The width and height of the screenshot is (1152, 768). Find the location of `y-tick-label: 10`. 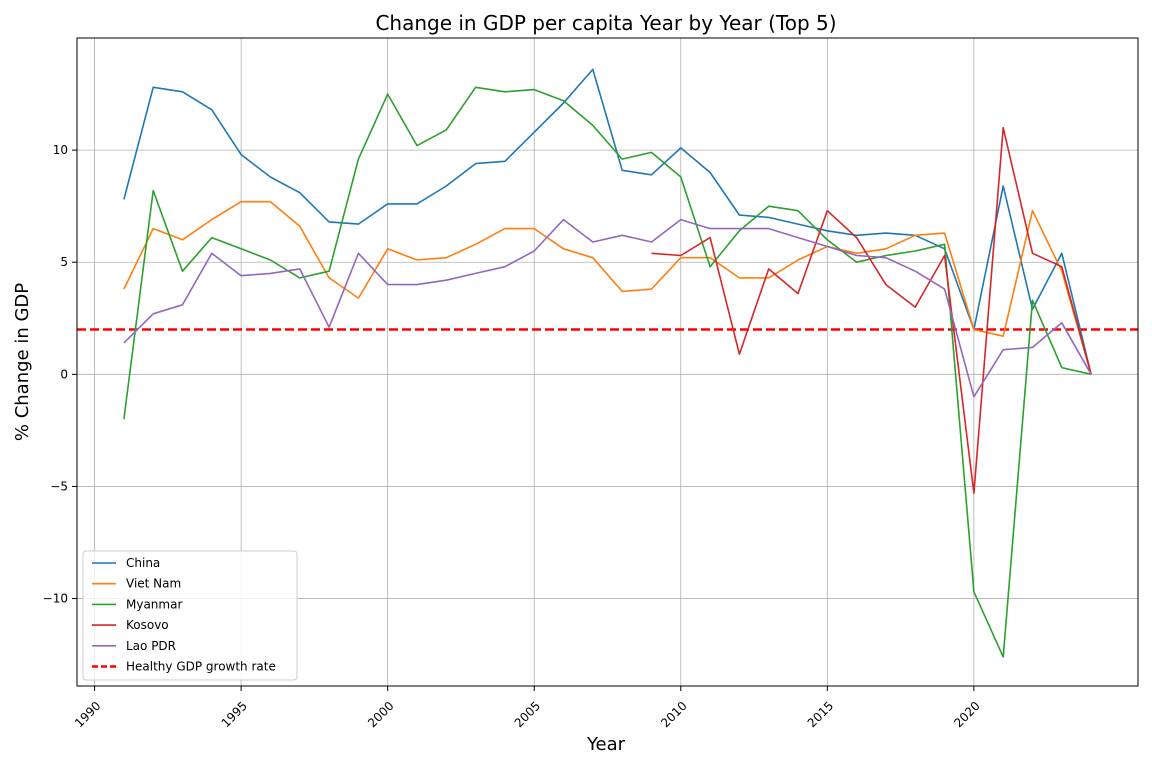

y-tick-label: 10 is located at coordinates (60, 150).